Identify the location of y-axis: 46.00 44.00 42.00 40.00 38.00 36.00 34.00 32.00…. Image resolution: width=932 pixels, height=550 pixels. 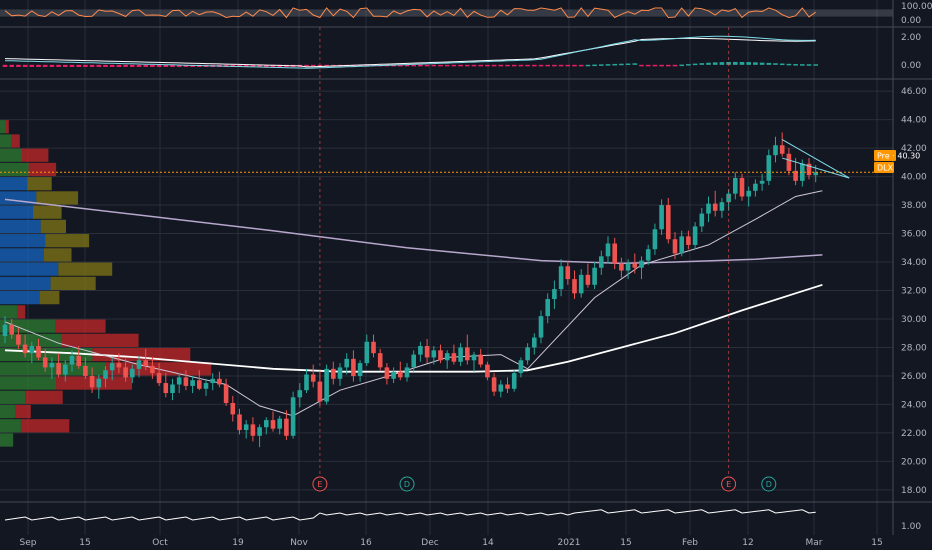
(916, 267).